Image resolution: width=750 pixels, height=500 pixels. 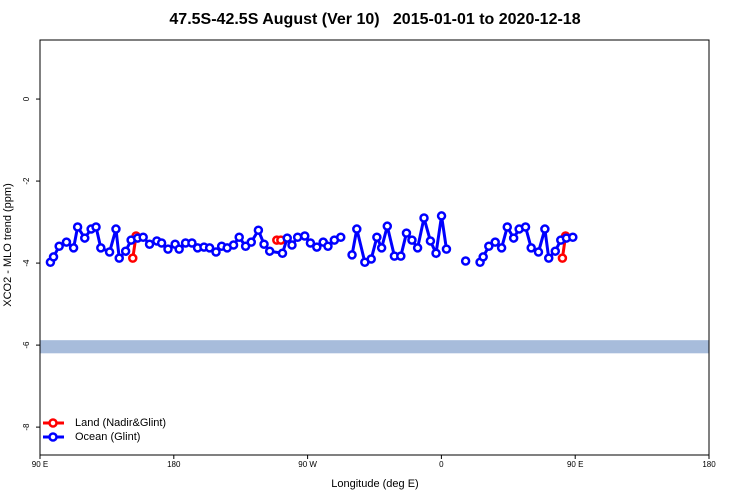 What do you see at coordinates (26, 98) in the screenshot?
I see `y-tick-label: 0` at bounding box center [26, 98].